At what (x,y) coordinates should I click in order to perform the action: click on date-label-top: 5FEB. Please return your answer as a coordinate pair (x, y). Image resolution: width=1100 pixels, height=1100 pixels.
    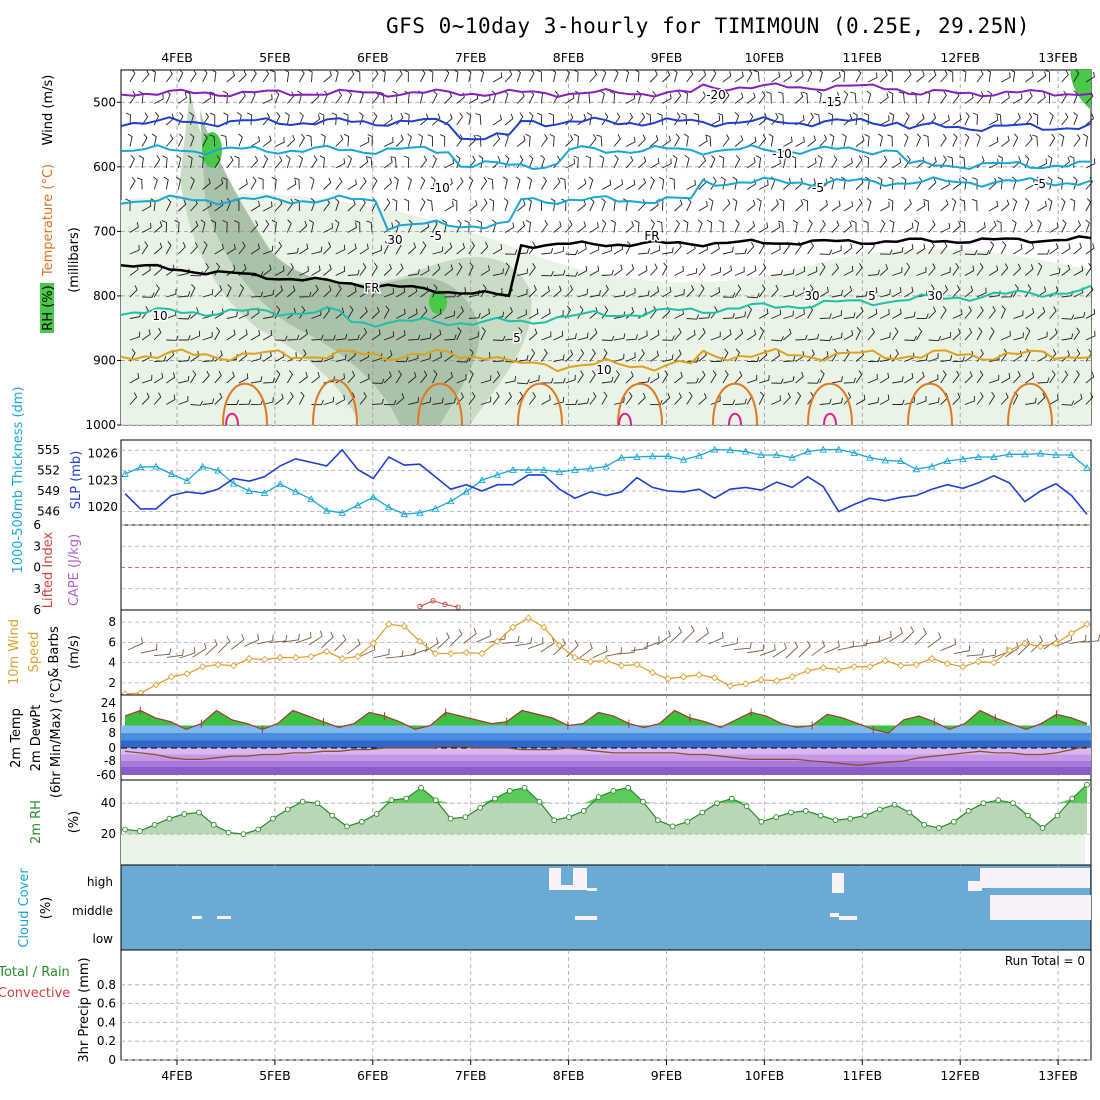
    Looking at the image, I should click on (275, 57).